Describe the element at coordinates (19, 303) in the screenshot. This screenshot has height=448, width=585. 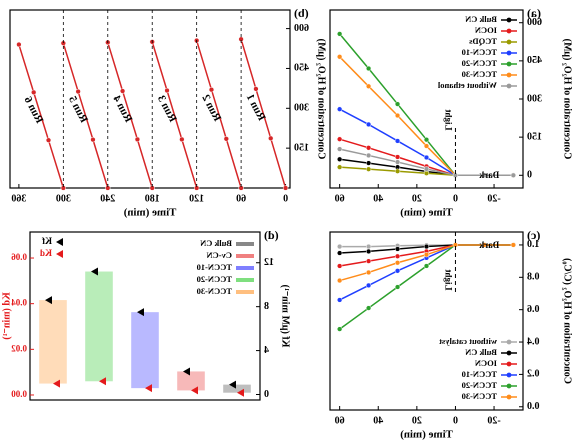
I see `y2-tick-label: 0.04` at that location.